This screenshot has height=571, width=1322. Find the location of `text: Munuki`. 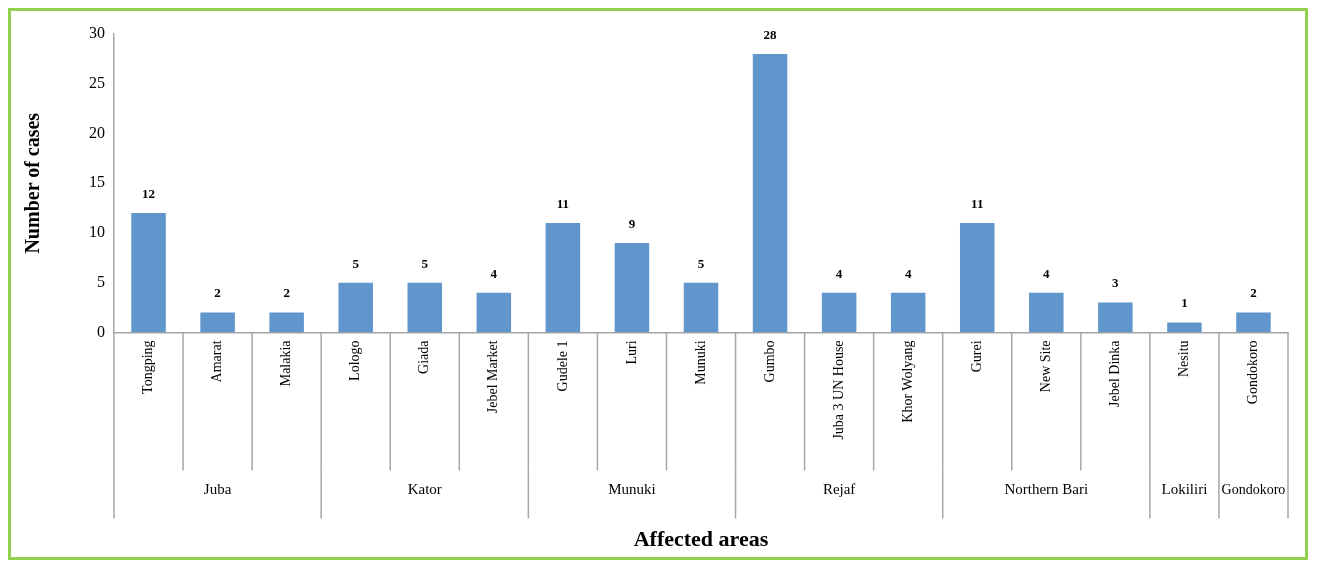

text: Munuki is located at coordinates (632, 489).